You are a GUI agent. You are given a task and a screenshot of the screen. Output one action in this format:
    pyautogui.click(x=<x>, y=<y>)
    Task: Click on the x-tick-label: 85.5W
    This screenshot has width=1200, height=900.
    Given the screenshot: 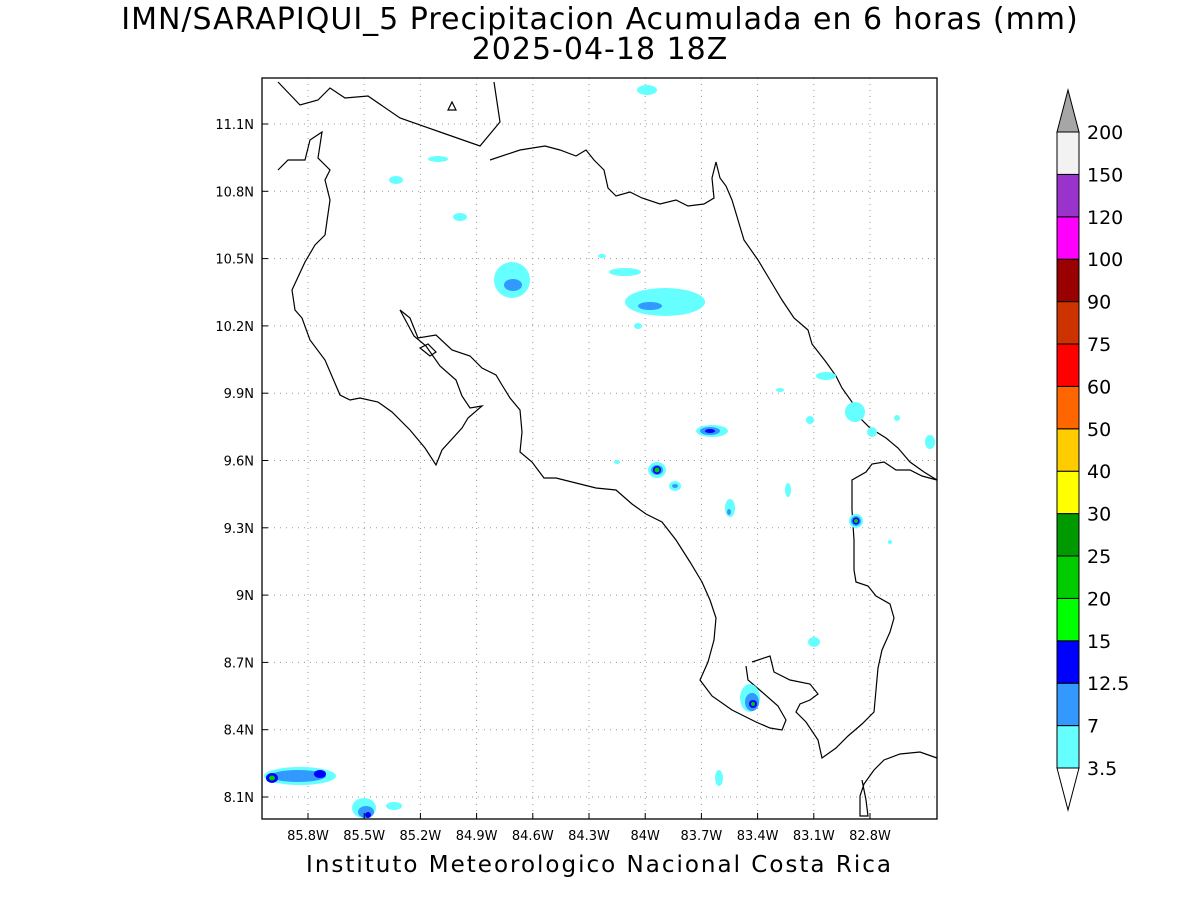 What is the action you would take?
    pyautogui.click(x=364, y=836)
    